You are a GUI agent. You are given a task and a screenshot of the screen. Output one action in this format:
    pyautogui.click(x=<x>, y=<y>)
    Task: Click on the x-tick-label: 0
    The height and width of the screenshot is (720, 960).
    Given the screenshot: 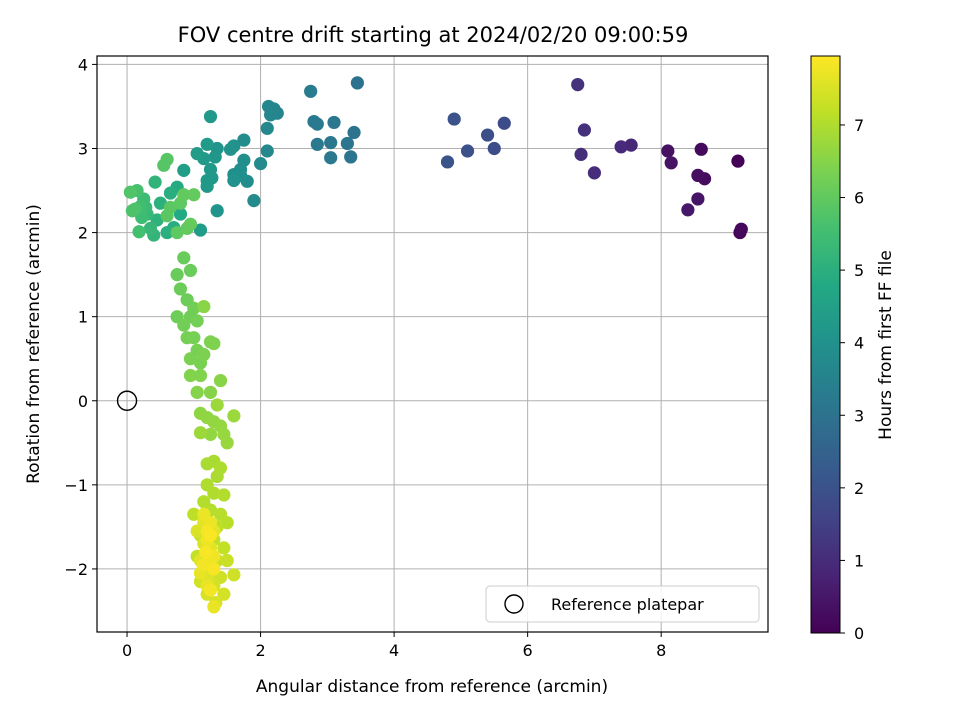 What is the action you would take?
    pyautogui.click(x=127, y=650)
    